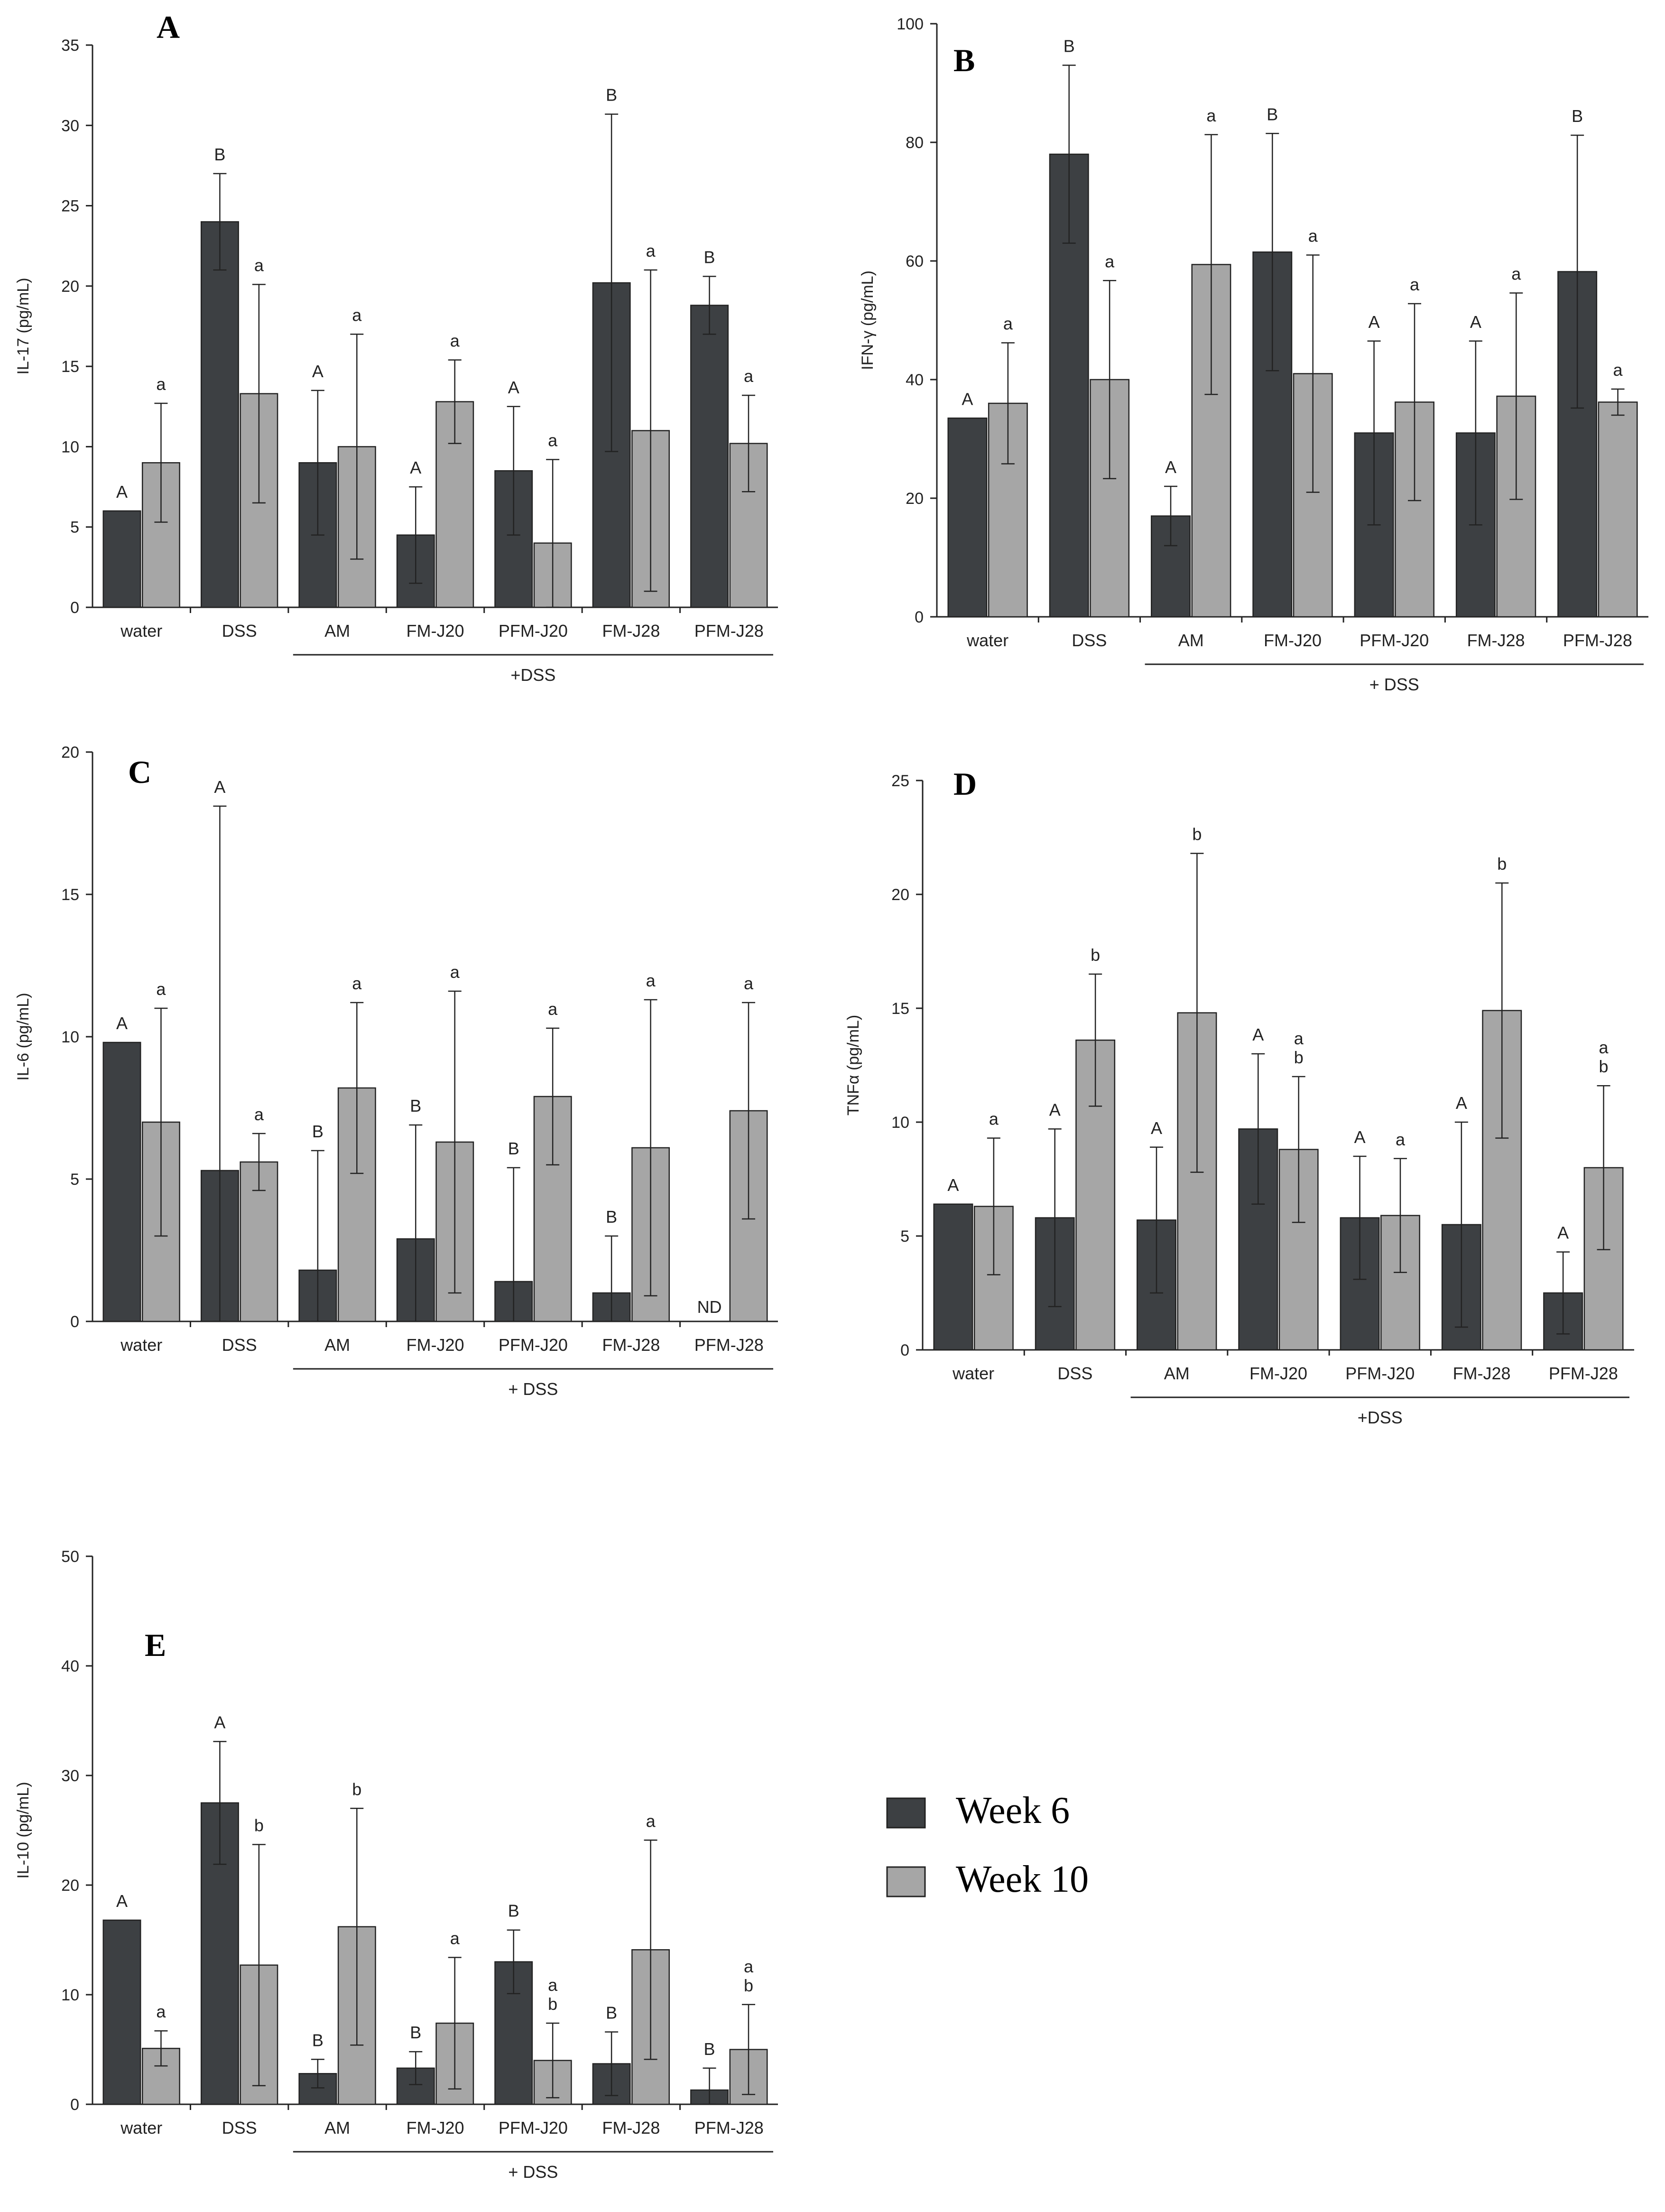 This screenshot has height=2212, width=1665. Describe the element at coordinates (435, 2128) in the screenshot. I see `x-tick-label: FM-J20` at that location.